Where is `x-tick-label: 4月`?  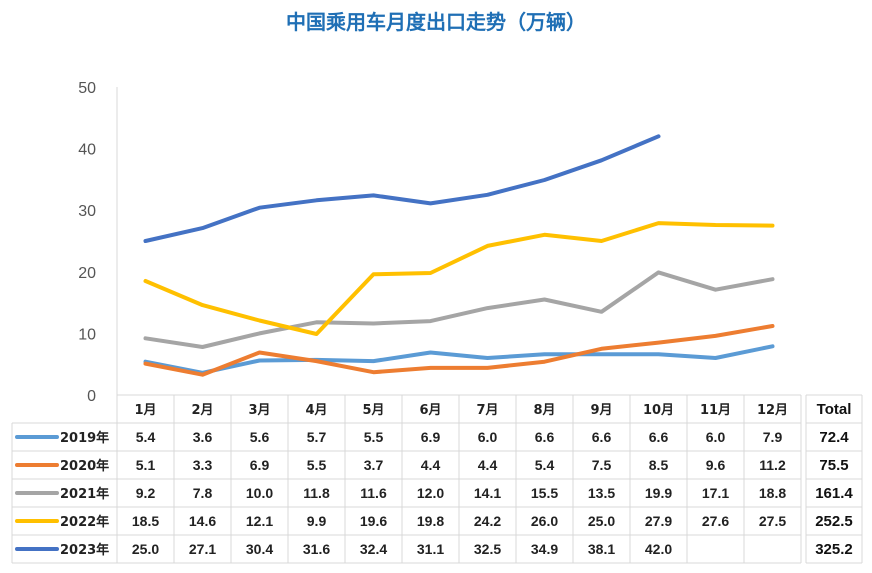
x-tick-label: 4月 is located at coordinates (316, 410).